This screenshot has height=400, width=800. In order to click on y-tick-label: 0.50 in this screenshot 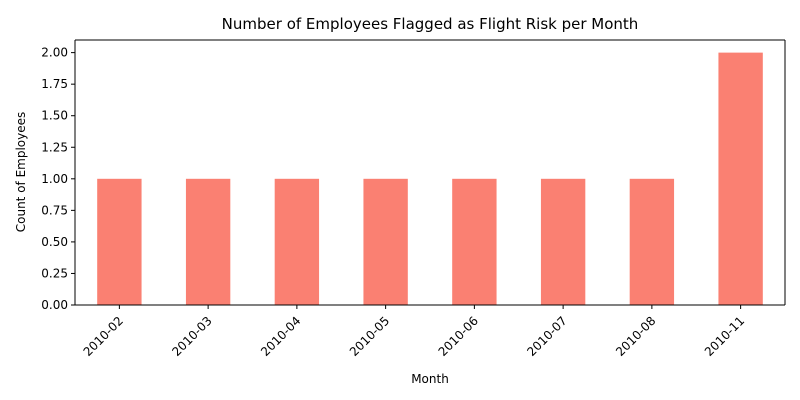, I will do `click(54, 242)`.